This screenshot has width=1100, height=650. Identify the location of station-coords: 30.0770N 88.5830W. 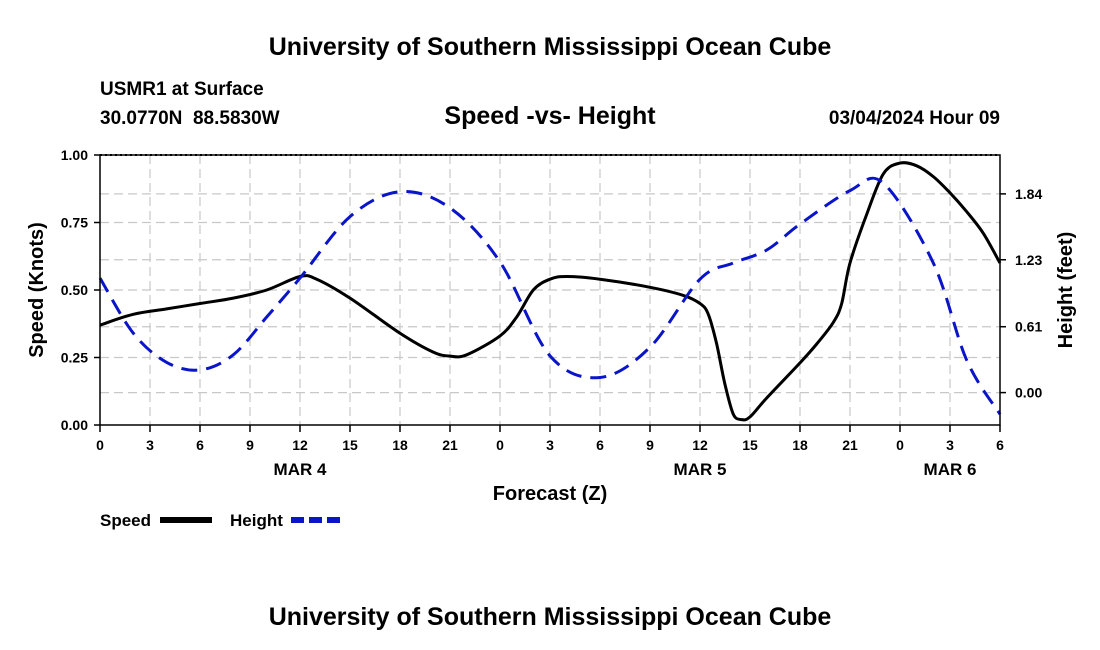
(190, 118).